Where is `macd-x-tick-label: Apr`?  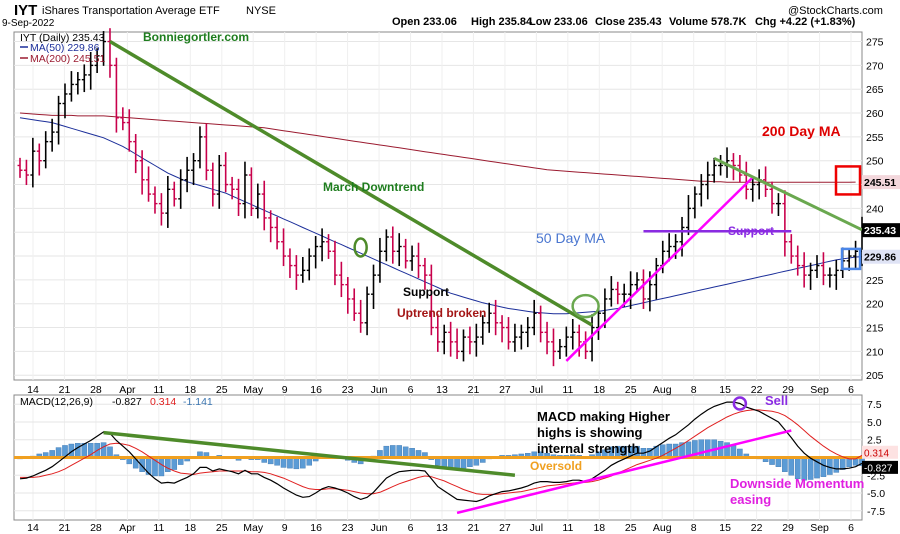 macd-x-tick-label: Apr is located at coordinates (127, 528).